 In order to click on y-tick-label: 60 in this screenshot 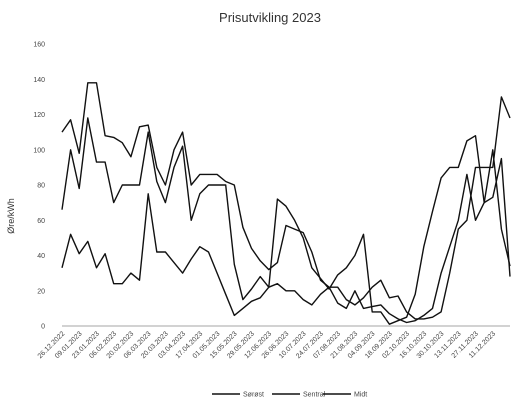, I will do `click(41, 221)`.